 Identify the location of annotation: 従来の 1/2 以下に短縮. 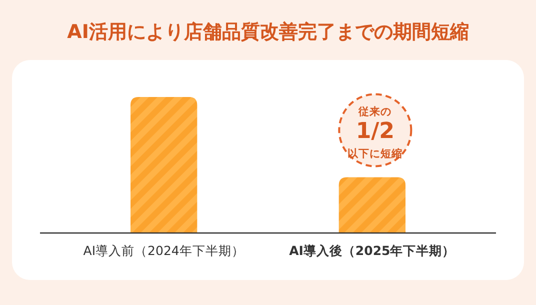
(375, 132).